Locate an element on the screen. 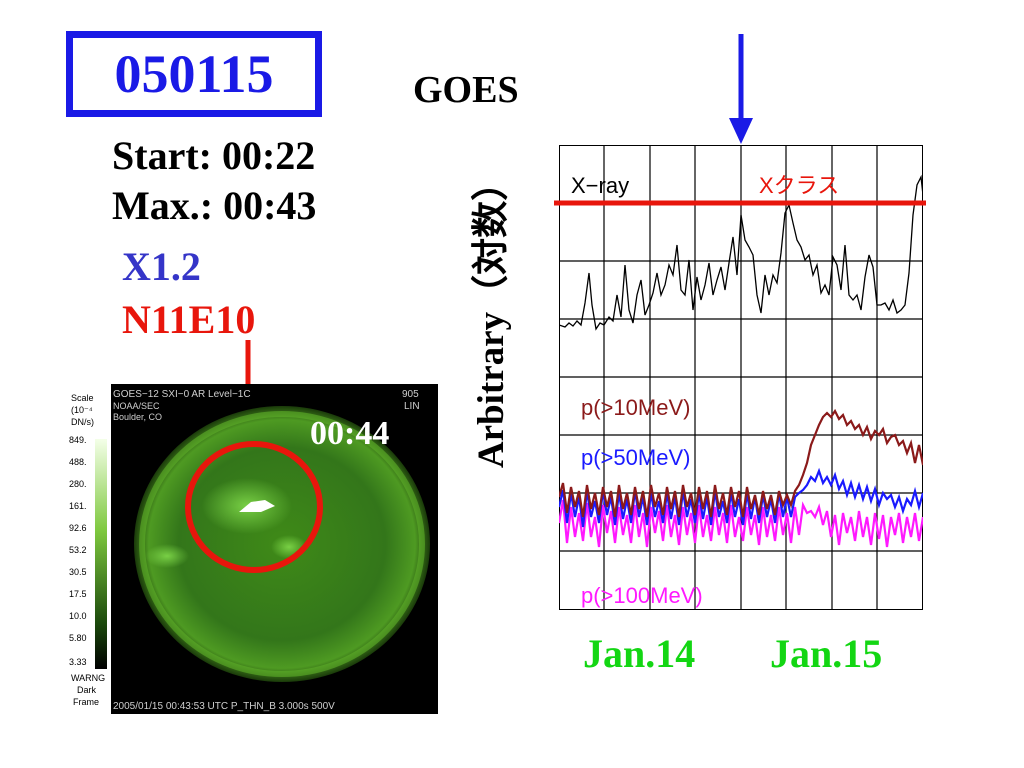 The width and height of the screenshot is (1024, 768). scale-value: 53.2 is located at coordinates (78, 550).